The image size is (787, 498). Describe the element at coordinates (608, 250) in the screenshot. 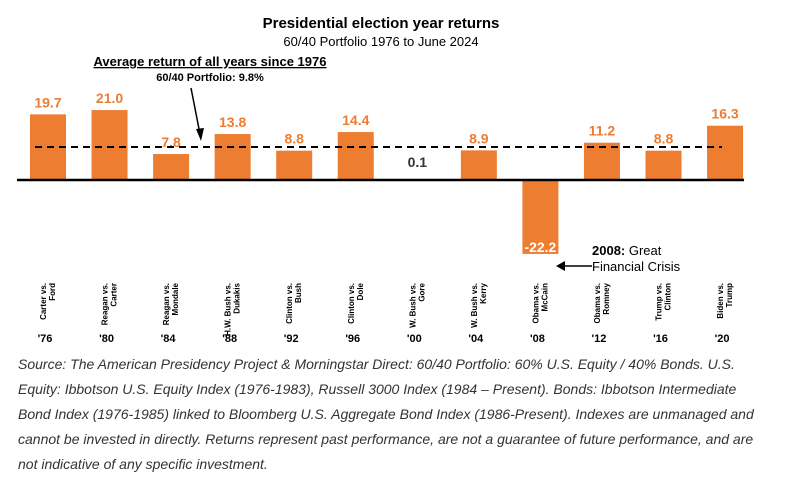

I see `crisis-annotation-year: 2008:` at that location.